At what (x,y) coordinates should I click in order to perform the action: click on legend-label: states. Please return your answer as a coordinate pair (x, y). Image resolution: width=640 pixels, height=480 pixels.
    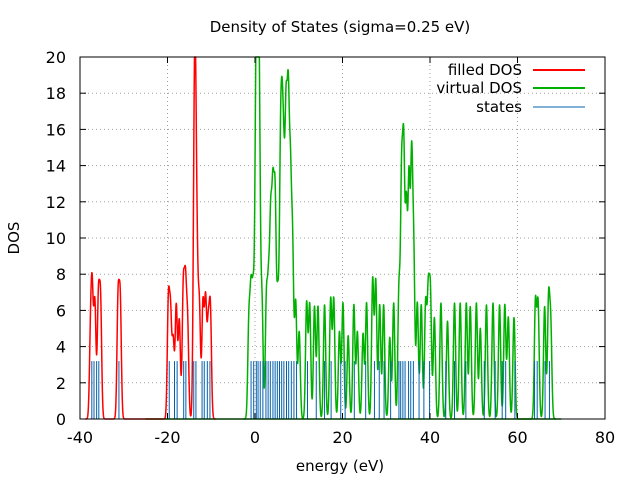
    Looking at the image, I should click on (499, 107).